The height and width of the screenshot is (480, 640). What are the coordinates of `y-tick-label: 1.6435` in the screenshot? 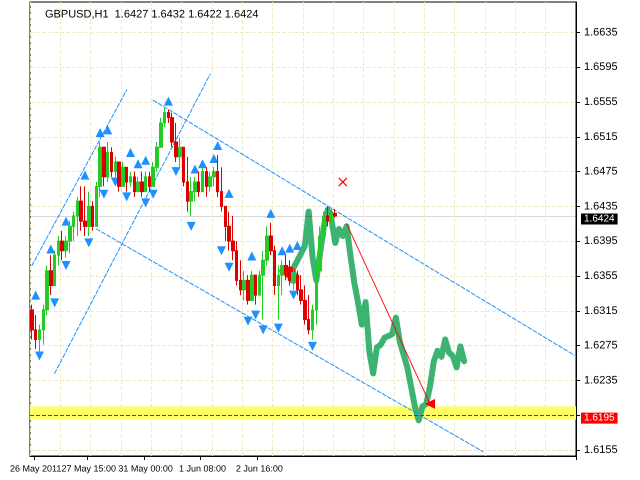 It's located at (601, 206).